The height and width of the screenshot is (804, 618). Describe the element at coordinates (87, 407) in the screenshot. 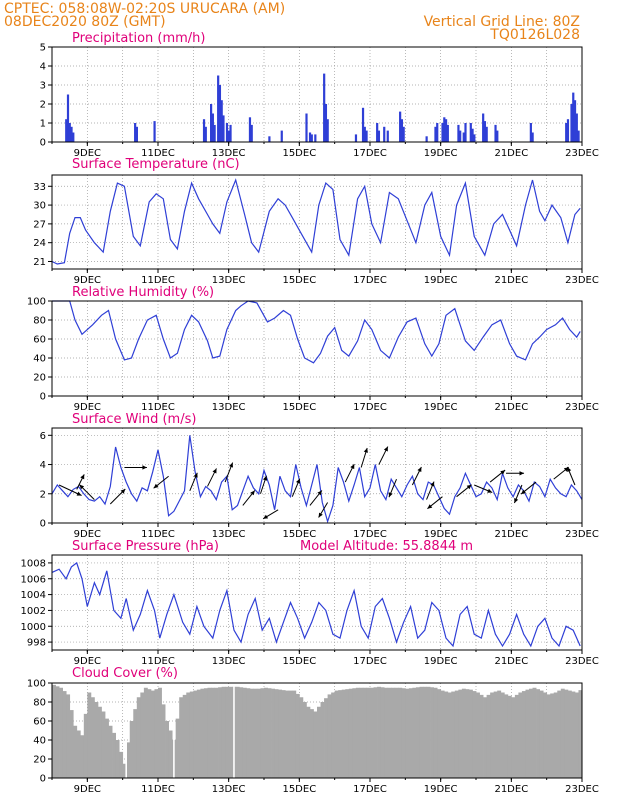

I see `rh-date-label: 9DEC` at that location.